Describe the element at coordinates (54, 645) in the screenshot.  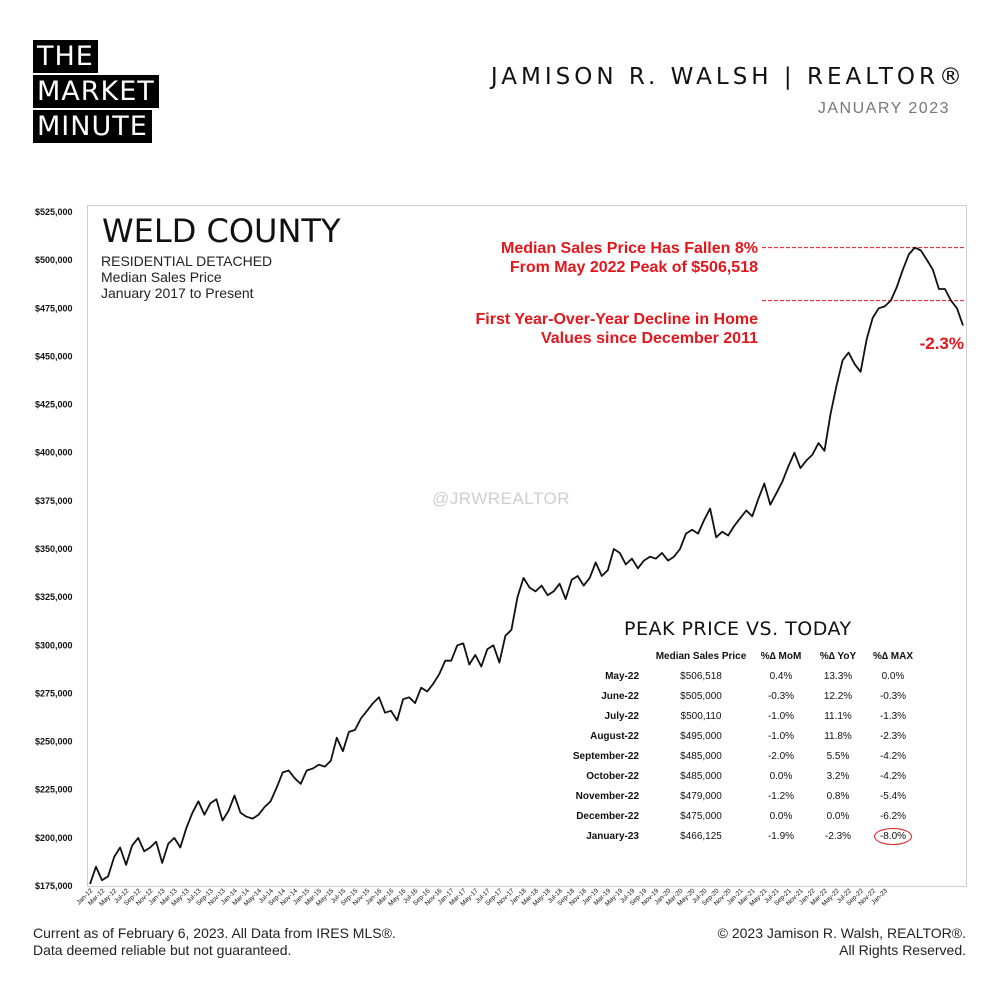
I see `y-tick-label: $300,000` at that location.